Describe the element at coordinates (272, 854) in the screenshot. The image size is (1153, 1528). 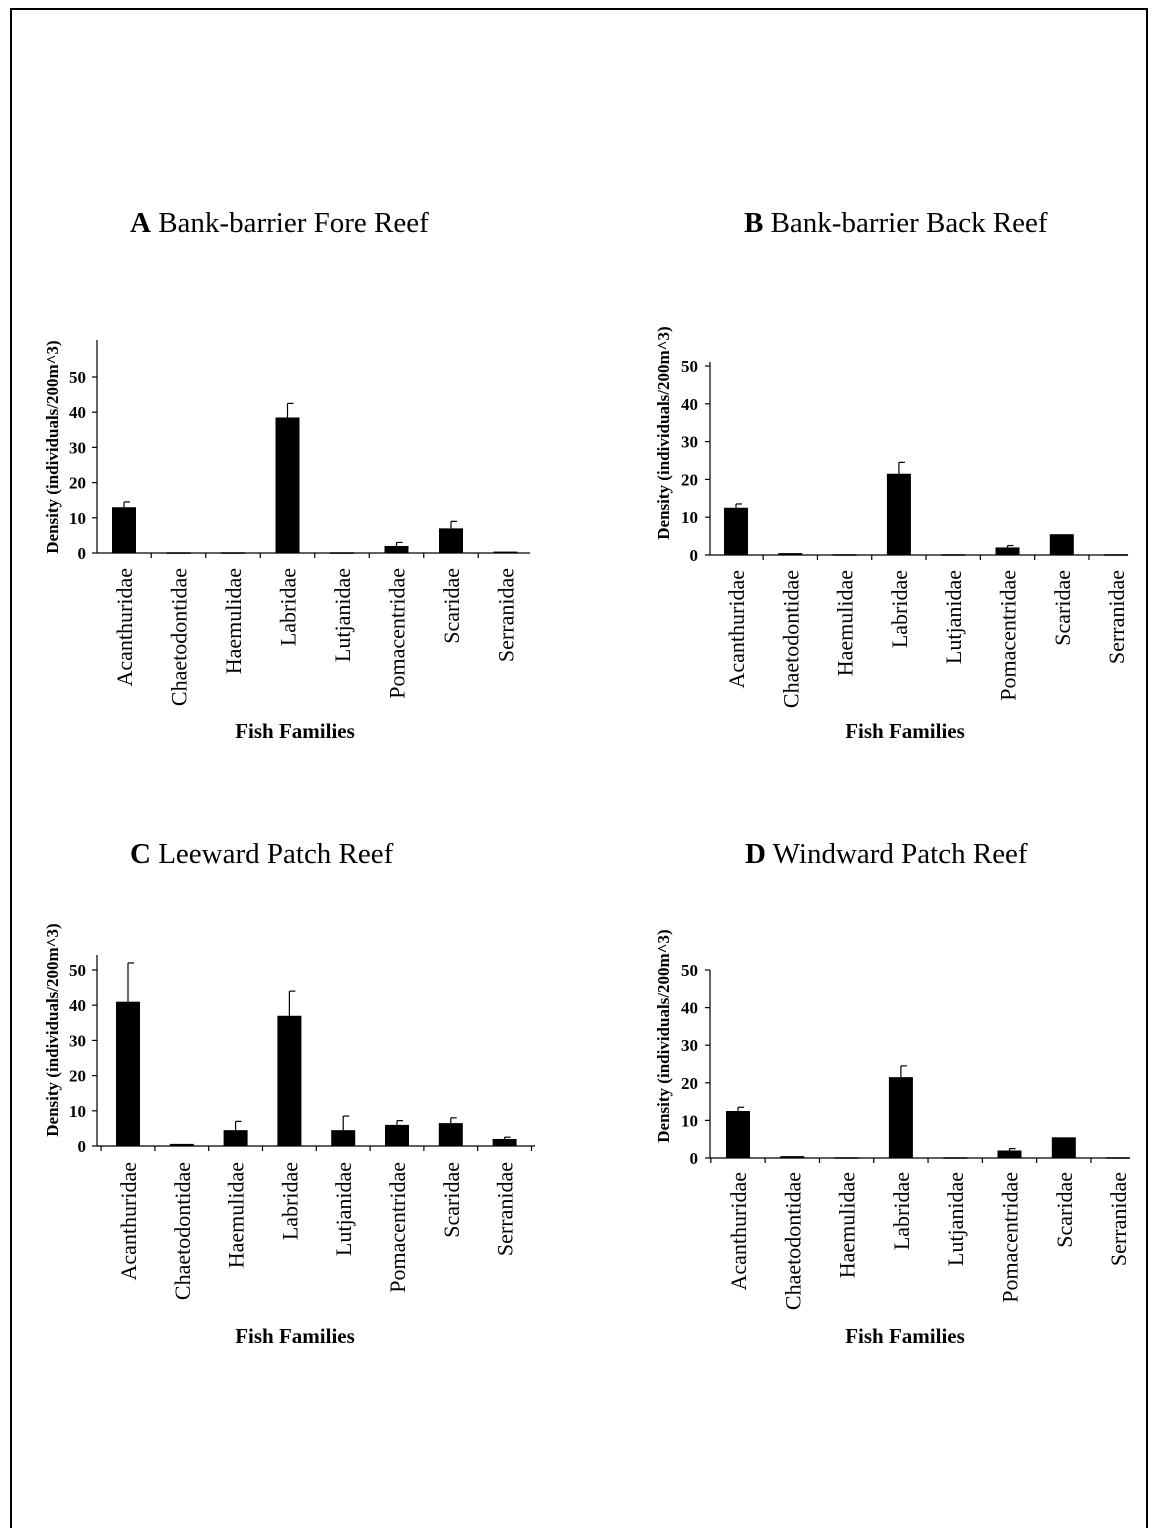
I see `panel-title-text: Leeward Patch Reef` at that location.